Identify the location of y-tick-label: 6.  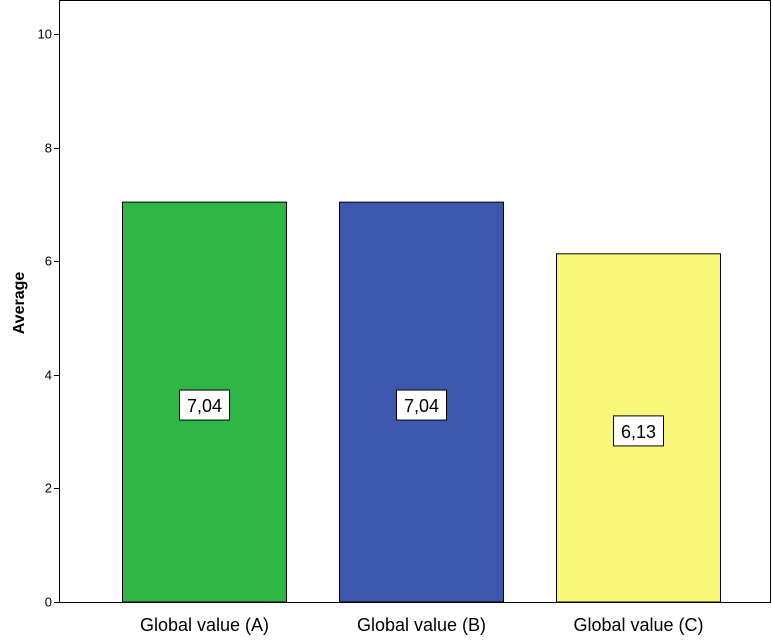
(48, 261).